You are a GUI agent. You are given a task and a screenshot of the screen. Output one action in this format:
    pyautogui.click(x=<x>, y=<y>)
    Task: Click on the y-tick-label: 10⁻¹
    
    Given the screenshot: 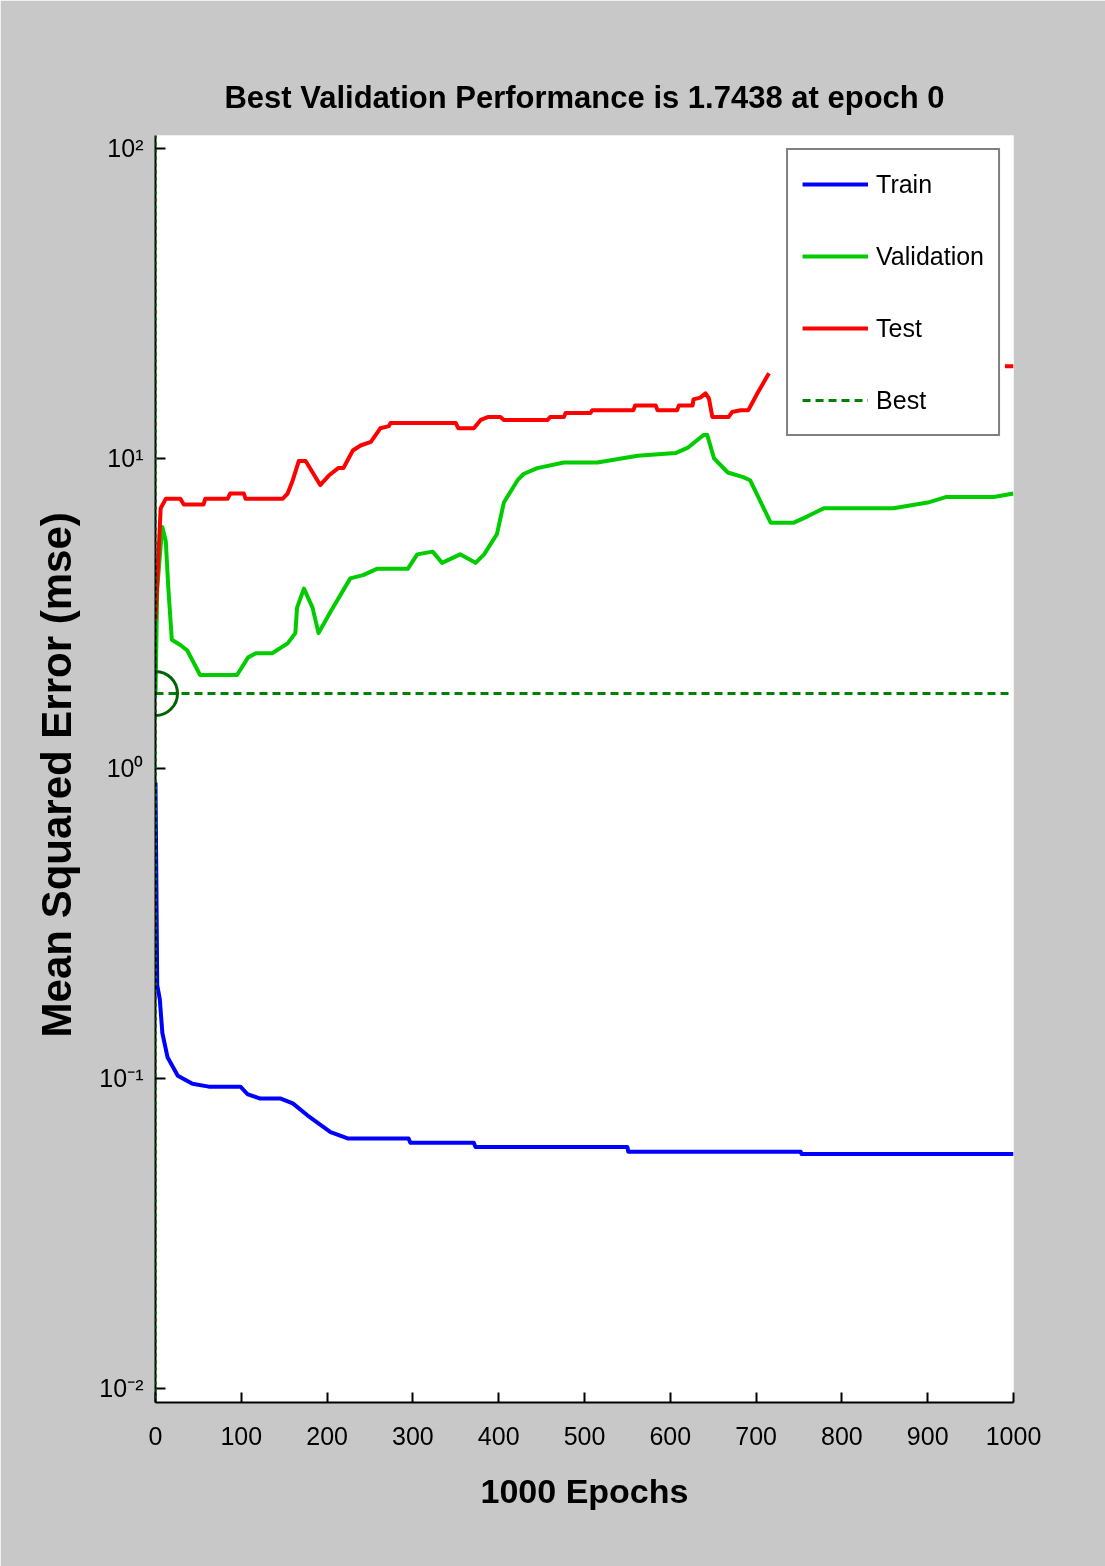 What is the action you would take?
    pyautogui.click(x=121, y=1078)
    